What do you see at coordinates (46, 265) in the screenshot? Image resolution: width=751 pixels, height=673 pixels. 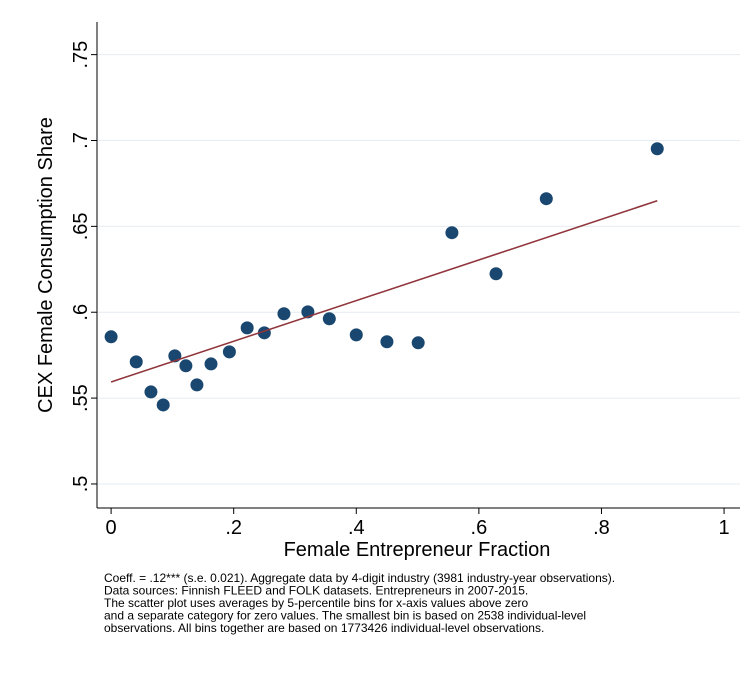 I see `y-axis-title: CEX Female Consumption Share` at bounding box center [46, 265].